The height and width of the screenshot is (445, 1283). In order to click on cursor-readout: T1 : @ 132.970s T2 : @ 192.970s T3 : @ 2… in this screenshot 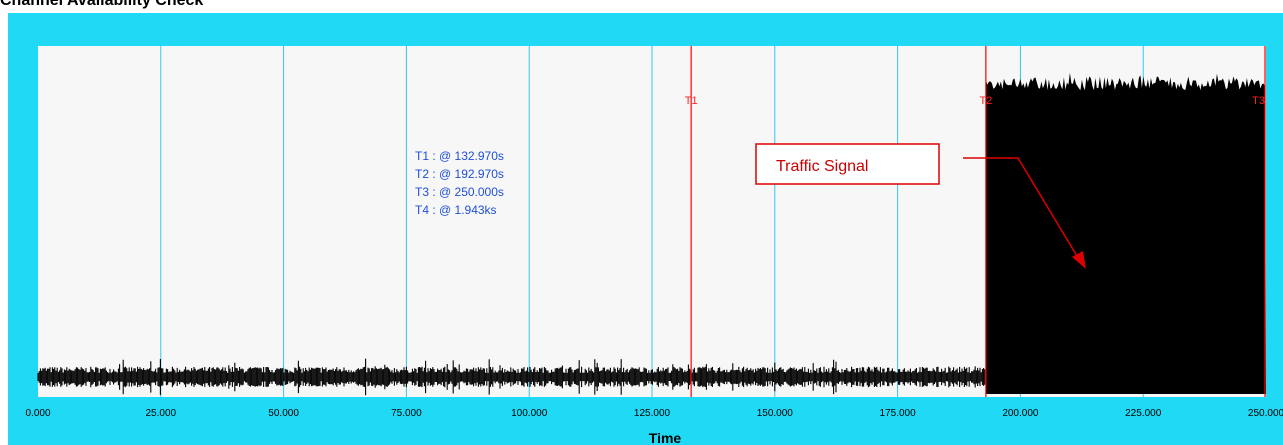, I will do `click(459, 183)`.